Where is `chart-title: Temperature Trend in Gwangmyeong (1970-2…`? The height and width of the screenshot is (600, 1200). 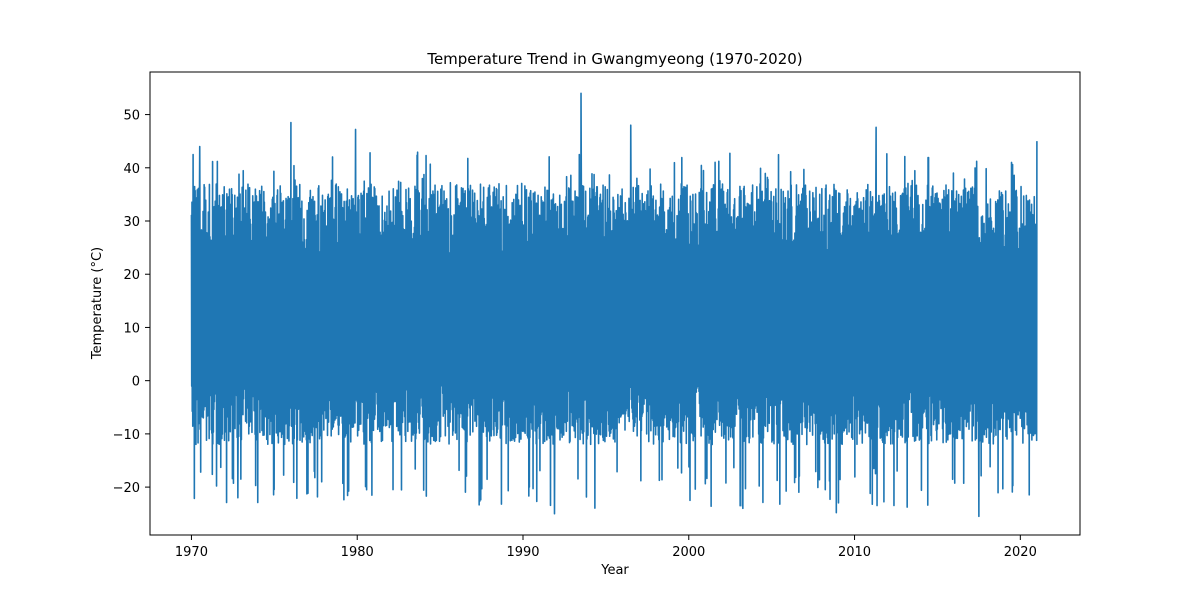
chart-title: Temperature Trend in Gwangmyeong (1970-2… is located at coordinates (614, 59).